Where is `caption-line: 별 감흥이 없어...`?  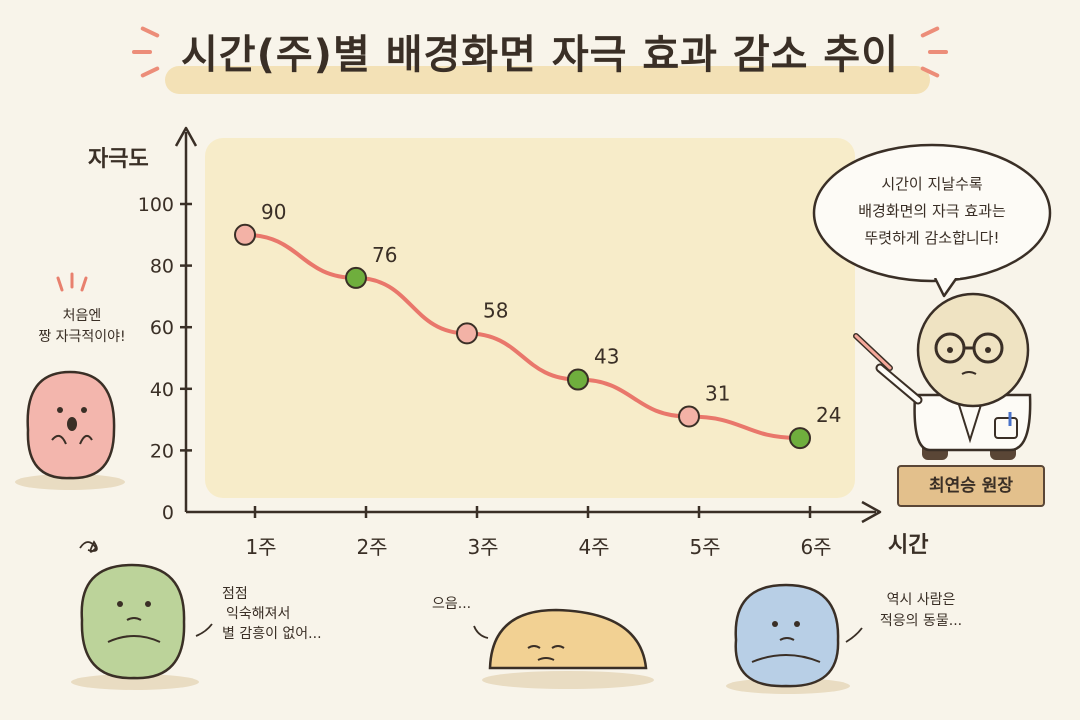
caption-line: 별 감흥이 없어... is located at coordinates (272, 634).